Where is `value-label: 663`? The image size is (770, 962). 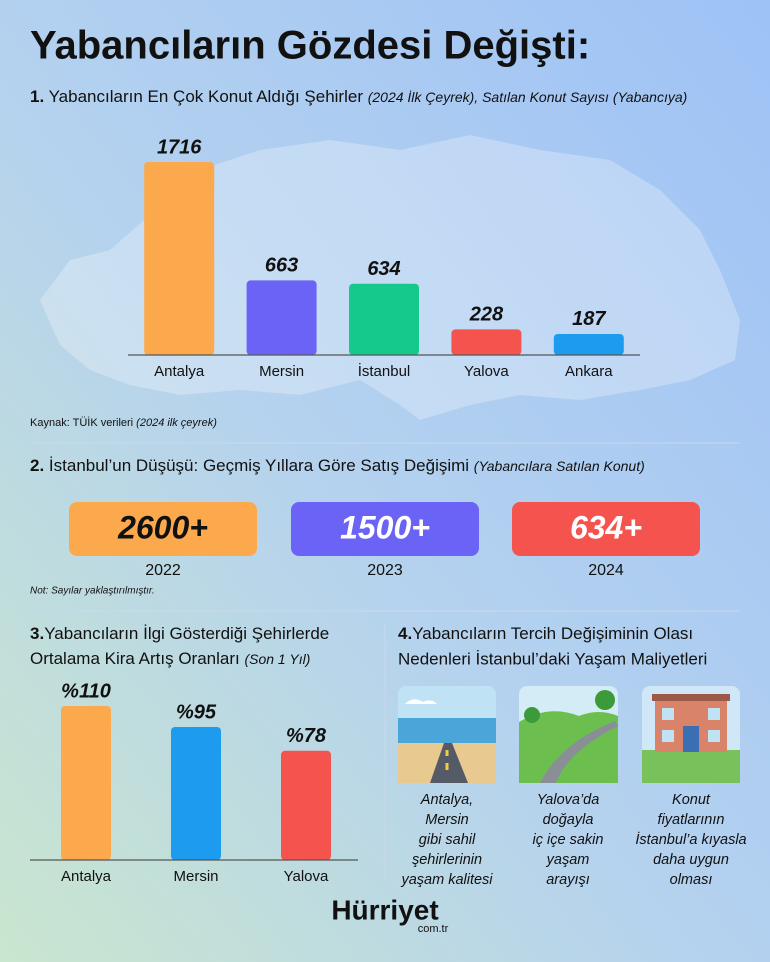 value-label: 663 is located at coordinates (281, 266).